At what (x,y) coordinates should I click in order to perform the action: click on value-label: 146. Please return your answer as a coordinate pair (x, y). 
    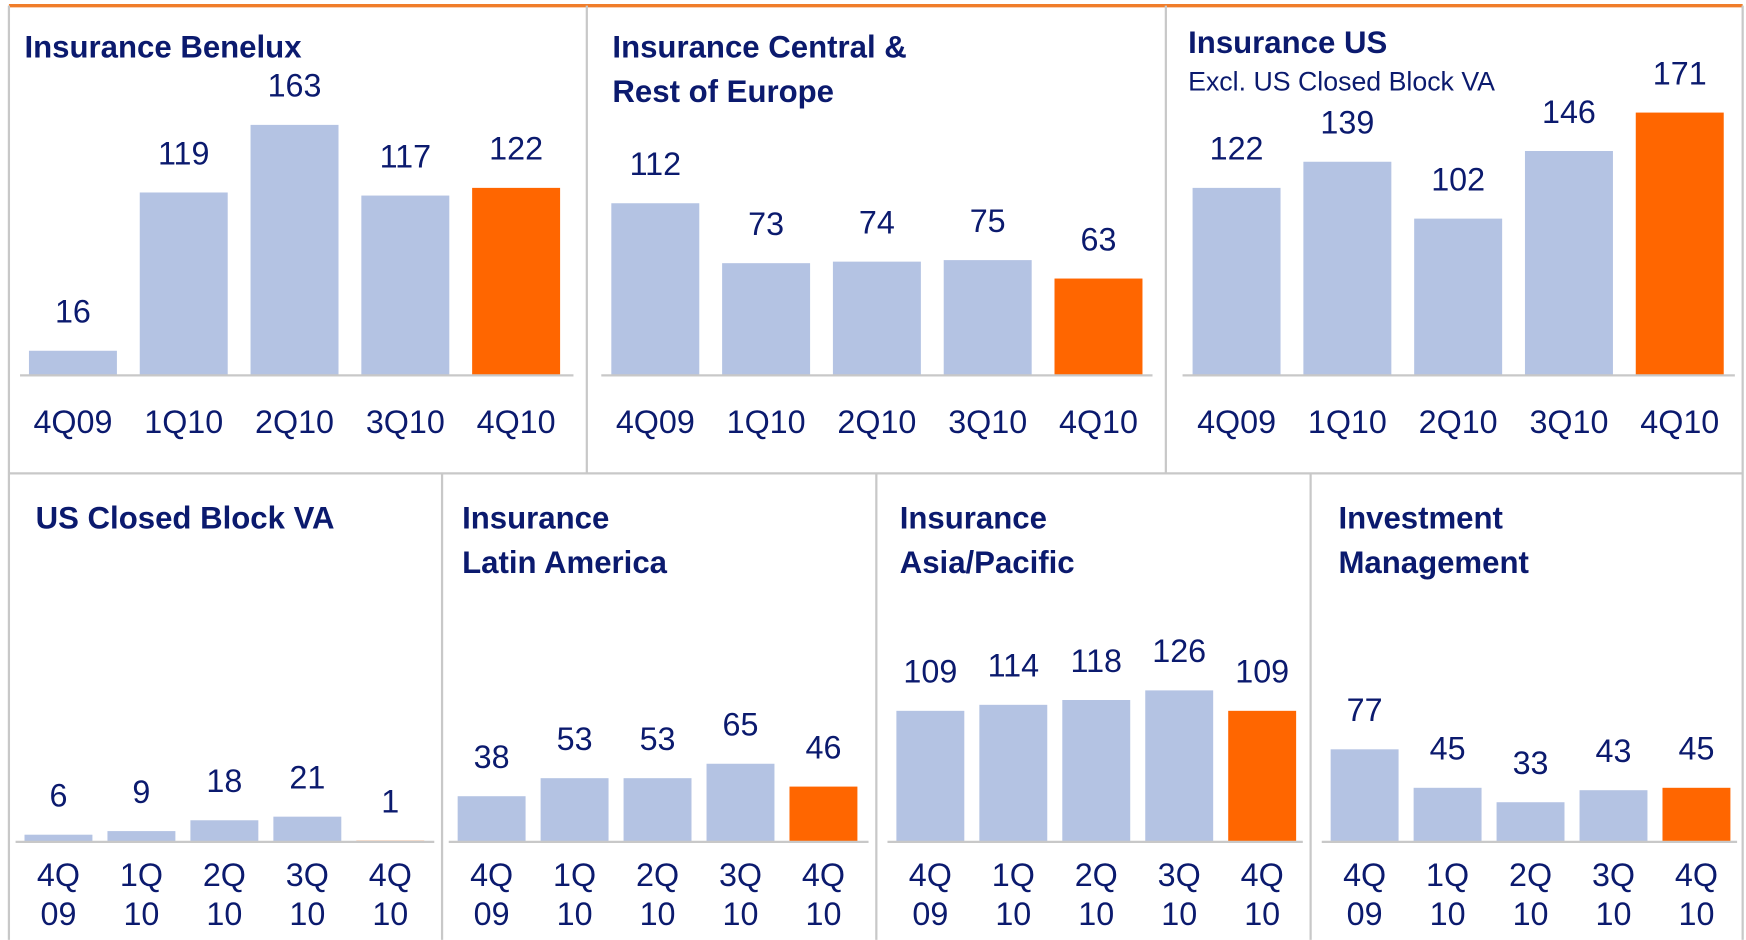
    Looking at the image, I should click on (1569, 112).